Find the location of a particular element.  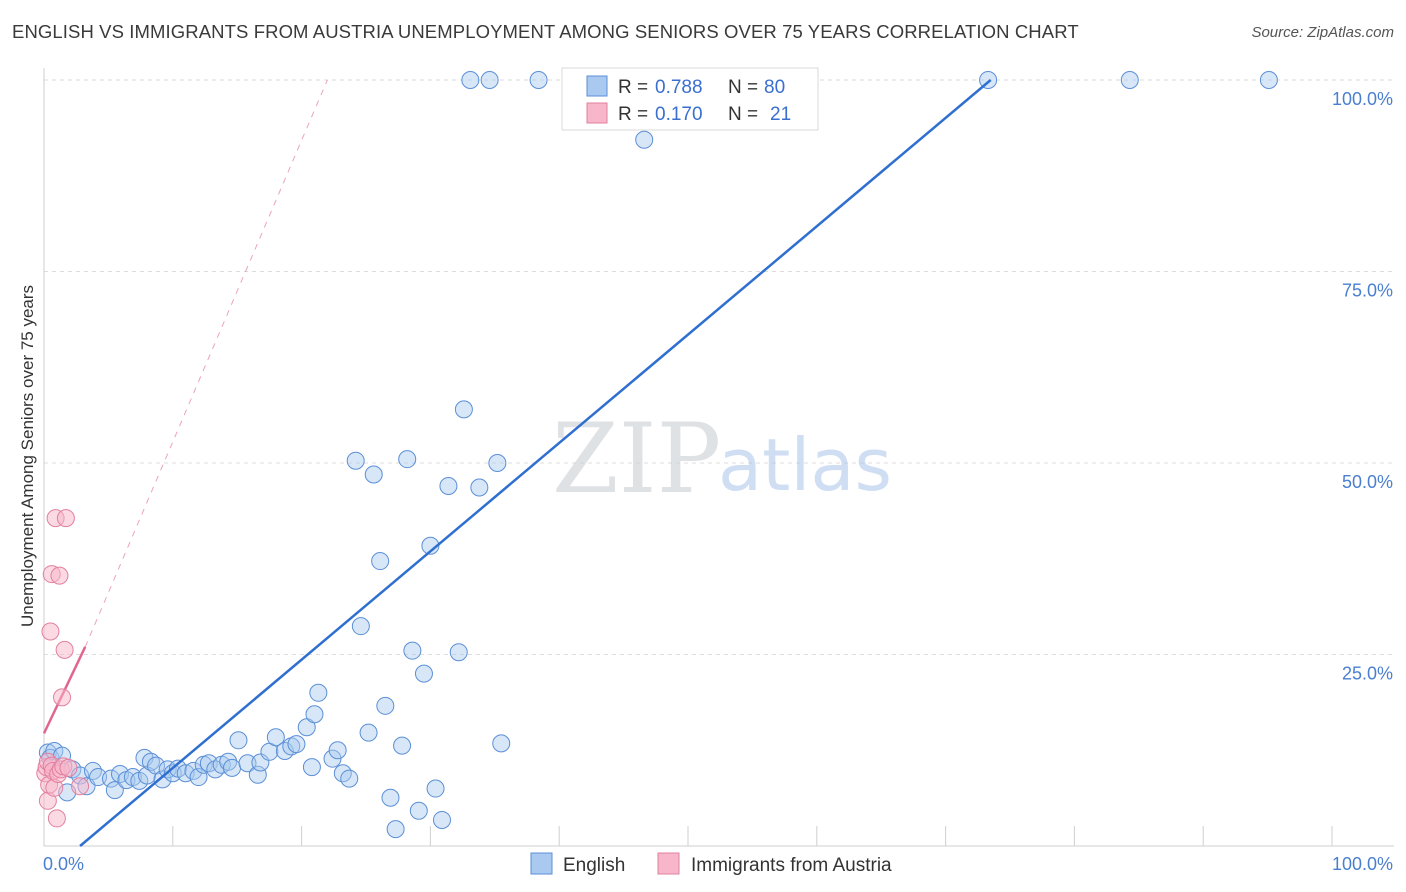

y-tick-label: 25.0% is located at coordinates (1367, 674).